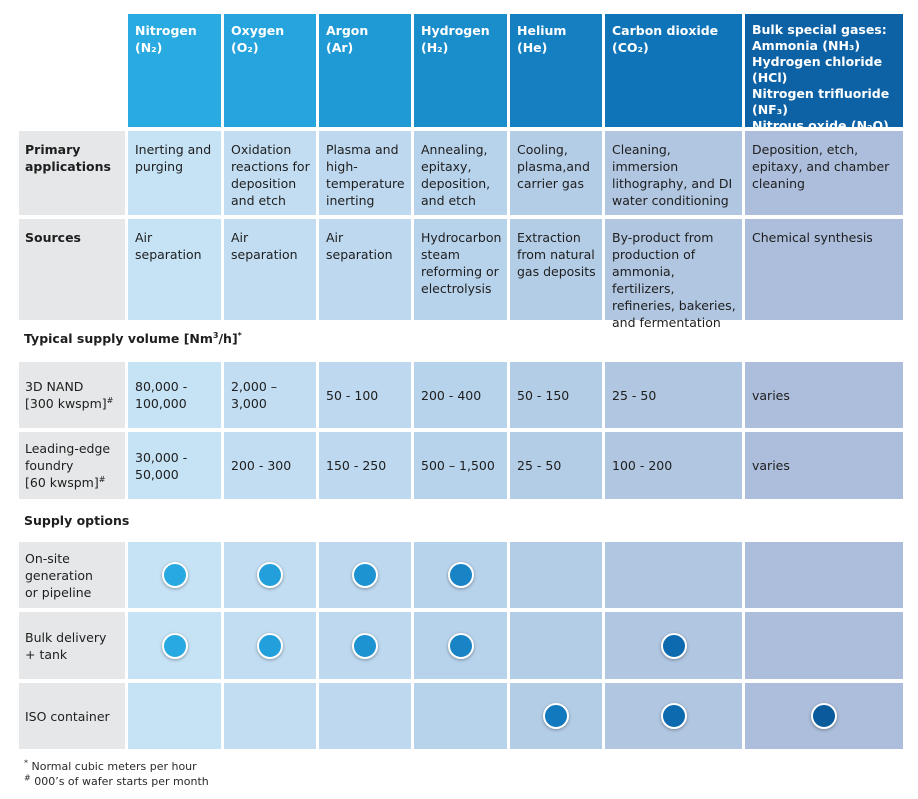 The image size is (918, 799). I want to click on row-label-text: On-site generation or pipeline, so click(59, 575).